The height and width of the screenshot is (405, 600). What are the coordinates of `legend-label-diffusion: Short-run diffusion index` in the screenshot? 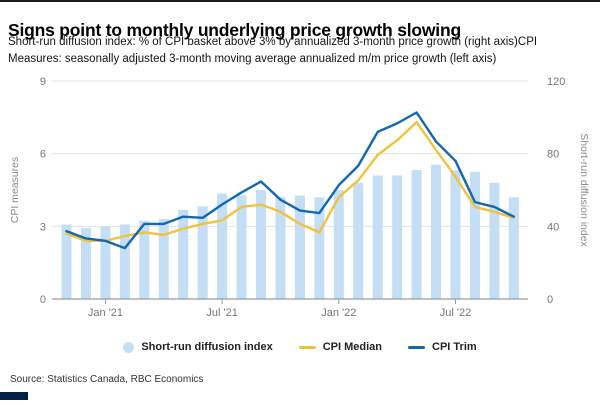 It's located at (207, 347).